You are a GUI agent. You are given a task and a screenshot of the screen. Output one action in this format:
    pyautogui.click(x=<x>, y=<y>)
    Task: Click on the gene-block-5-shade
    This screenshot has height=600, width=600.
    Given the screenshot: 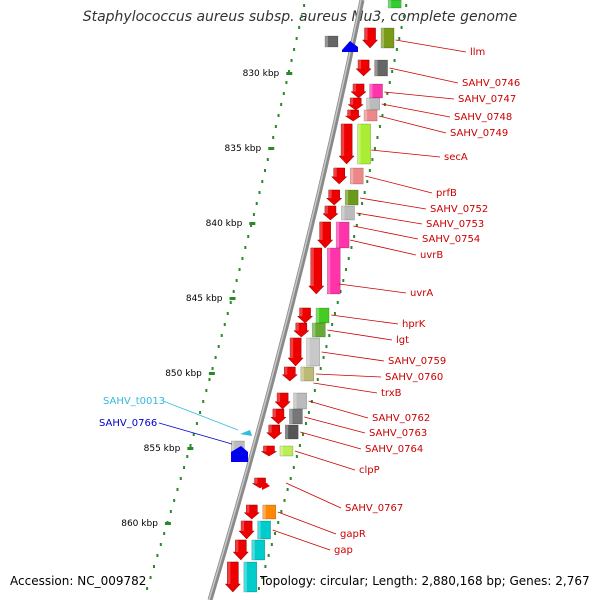 What is the action you would take?
    pyautogui.click(x=366, y=115)
    